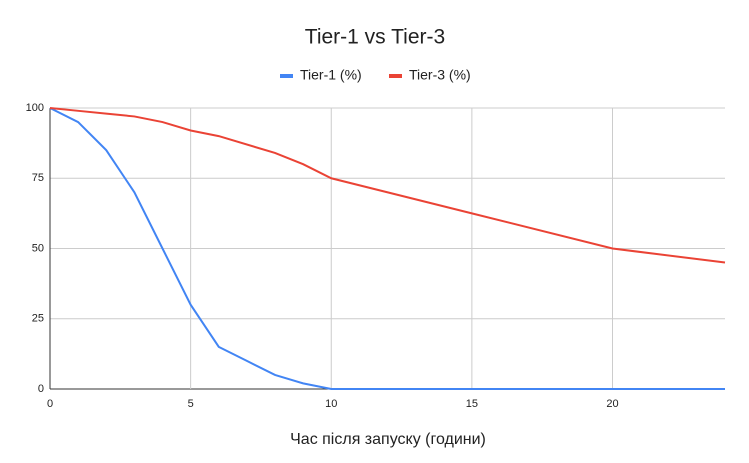 This screenshot has width=749, height=463. What do you see at coordinates (38, 319) in the screenshot?
I see `y-tick-label: 25` at bounding box center [38, 319].